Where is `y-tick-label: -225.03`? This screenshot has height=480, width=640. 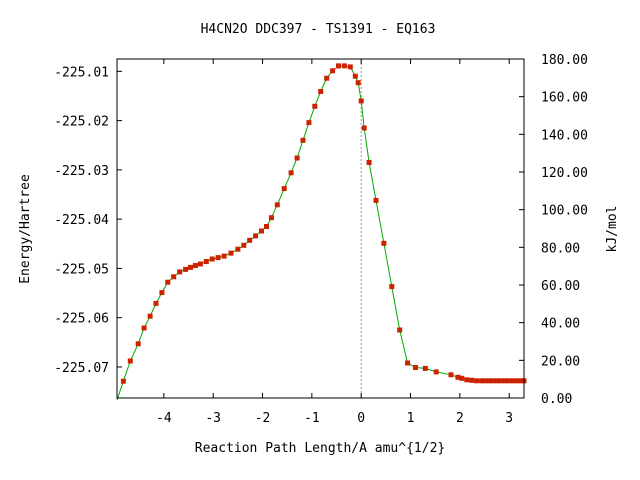 y-tick-label: -225.03 is located at coordinates (81, 171).